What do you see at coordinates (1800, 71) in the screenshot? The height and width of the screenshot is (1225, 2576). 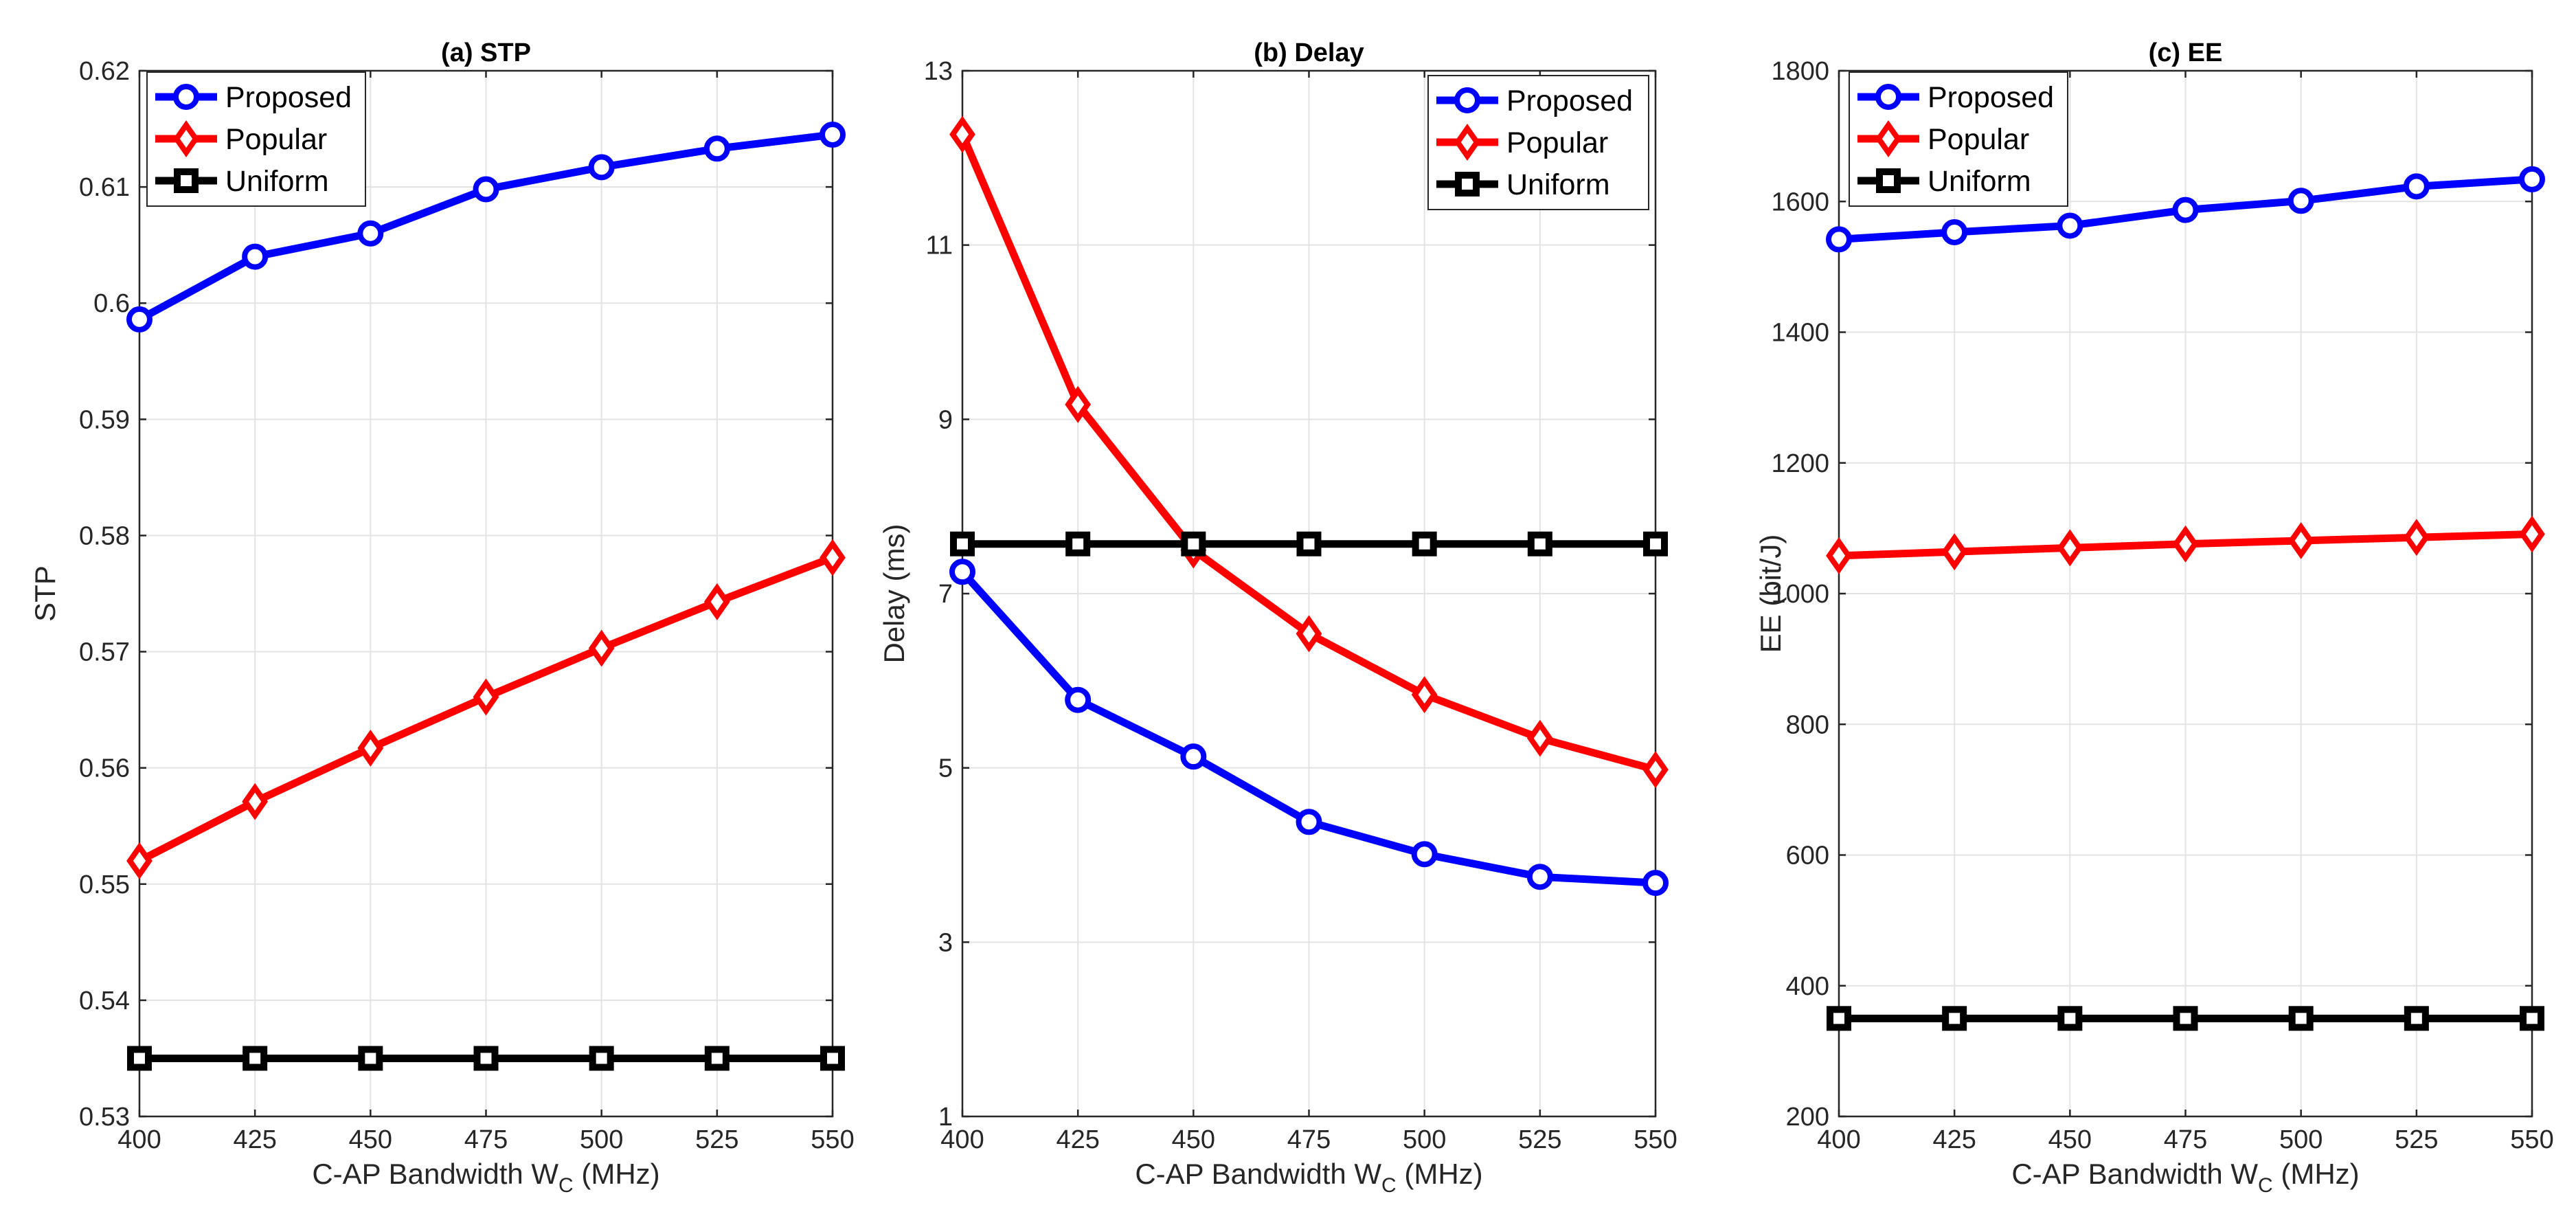 I see `y-tick-label: 1800` at bounding box center [1800, 71].